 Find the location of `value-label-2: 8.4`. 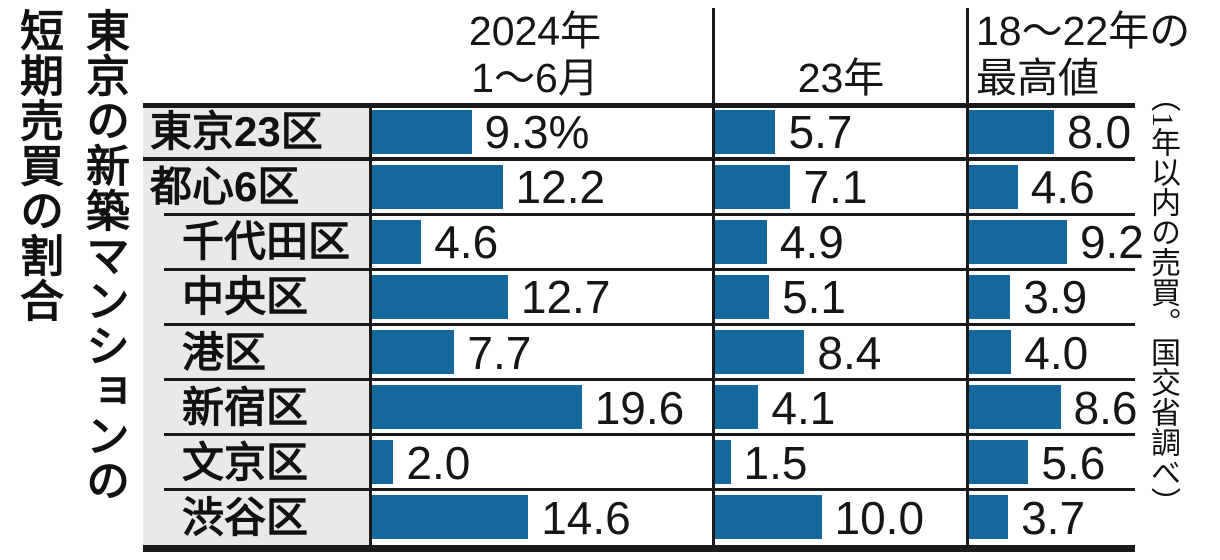

value-label-2: 8.4 is located at coordinates (849, 352).